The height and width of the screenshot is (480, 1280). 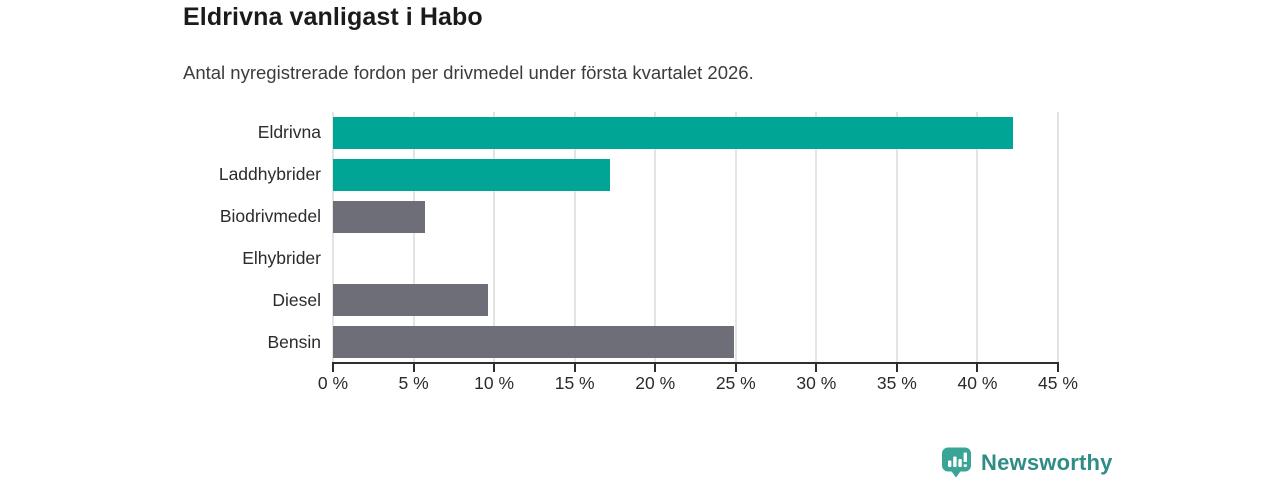 What do you see at coordinates (695, 368) in the screenshot?
I see `x-axis-ticks` at bounding box center [695, 368].